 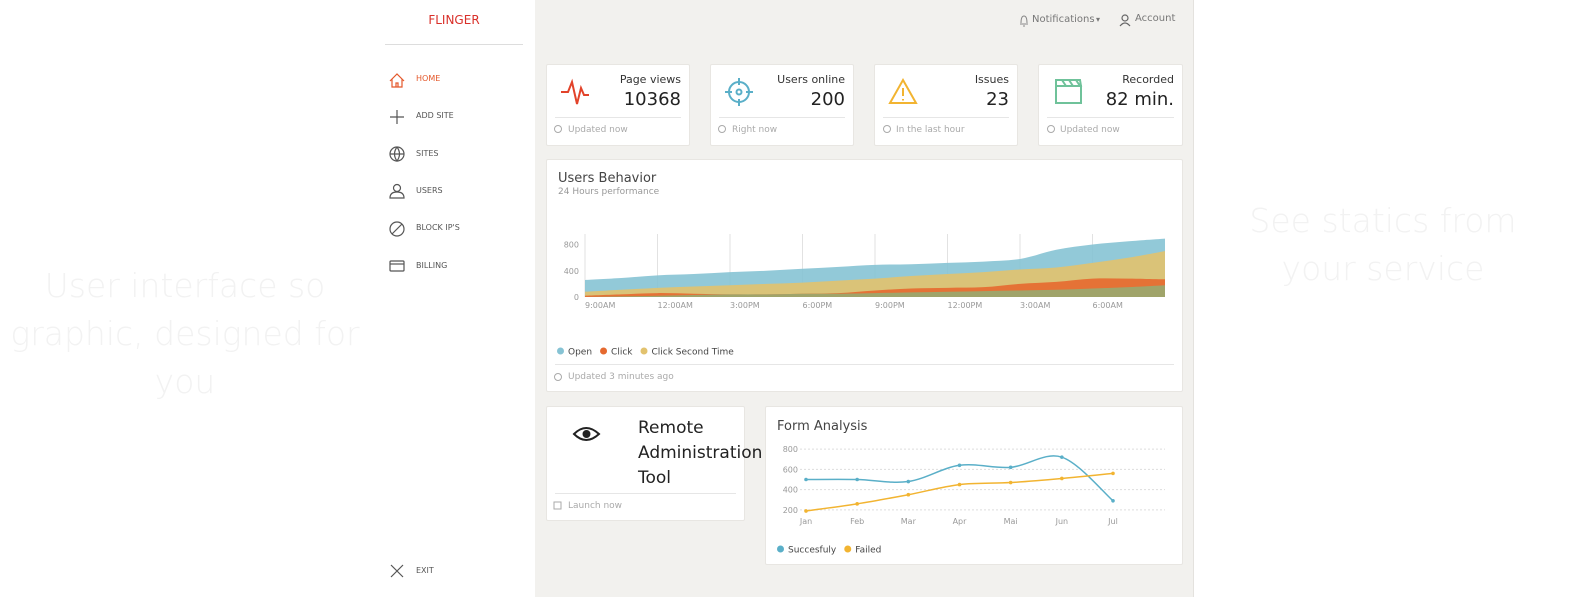 What do you see at coordinates (745, 305) in the screenshot?
I see `x-tick-label: 3:00PM` at bounding box center [745, 305].